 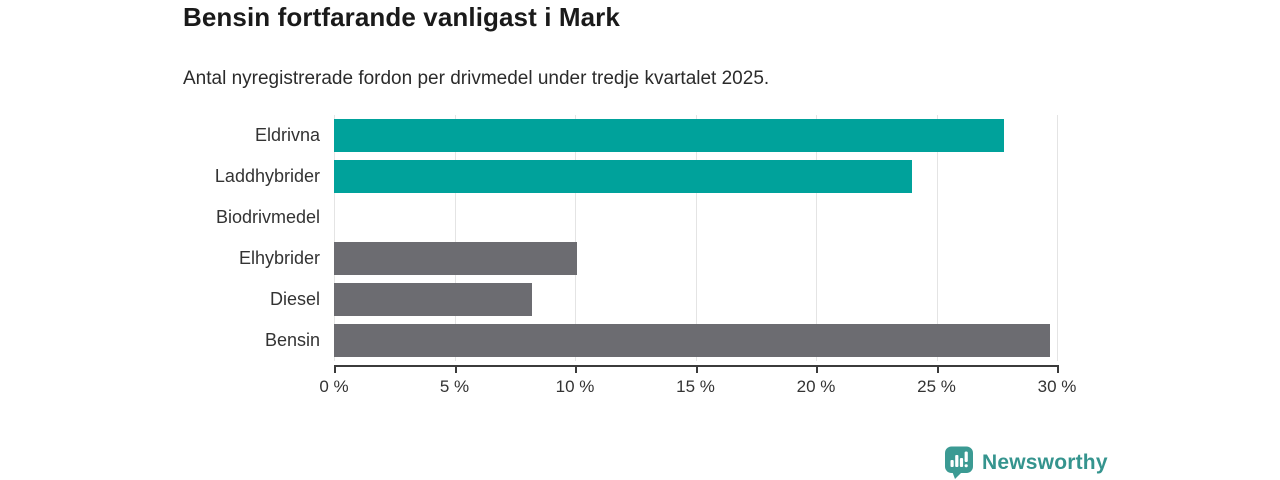 What do you see at coordinates (695, 386) in the screenshot?
I see `x-tick-label-15: 15 %` at bounding box center [695, 386].